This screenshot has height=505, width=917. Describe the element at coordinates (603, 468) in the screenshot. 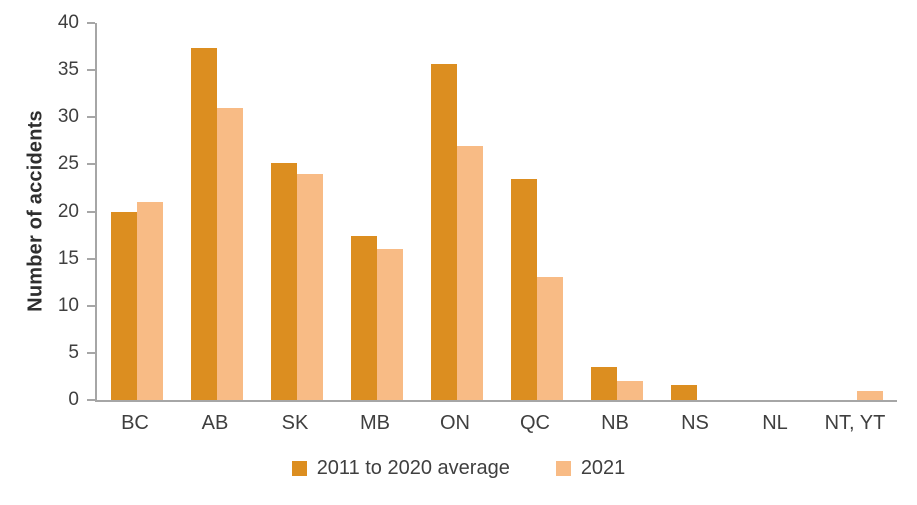

I see `legend-label: 2021` at that location.